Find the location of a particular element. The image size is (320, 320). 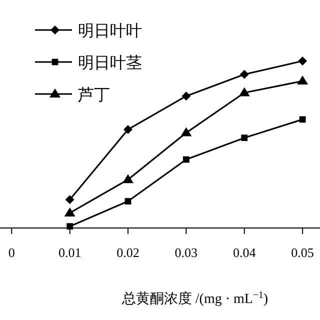

x-tick-label: 0.02 is located at coordinates (128, 252).